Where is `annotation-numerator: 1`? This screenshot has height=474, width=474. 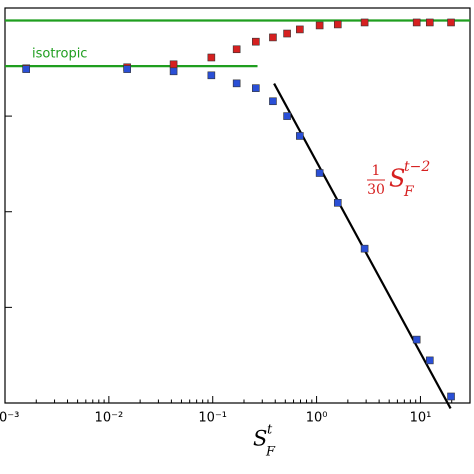 annotation-numerator: 1 is located at coordinates (376, 171).